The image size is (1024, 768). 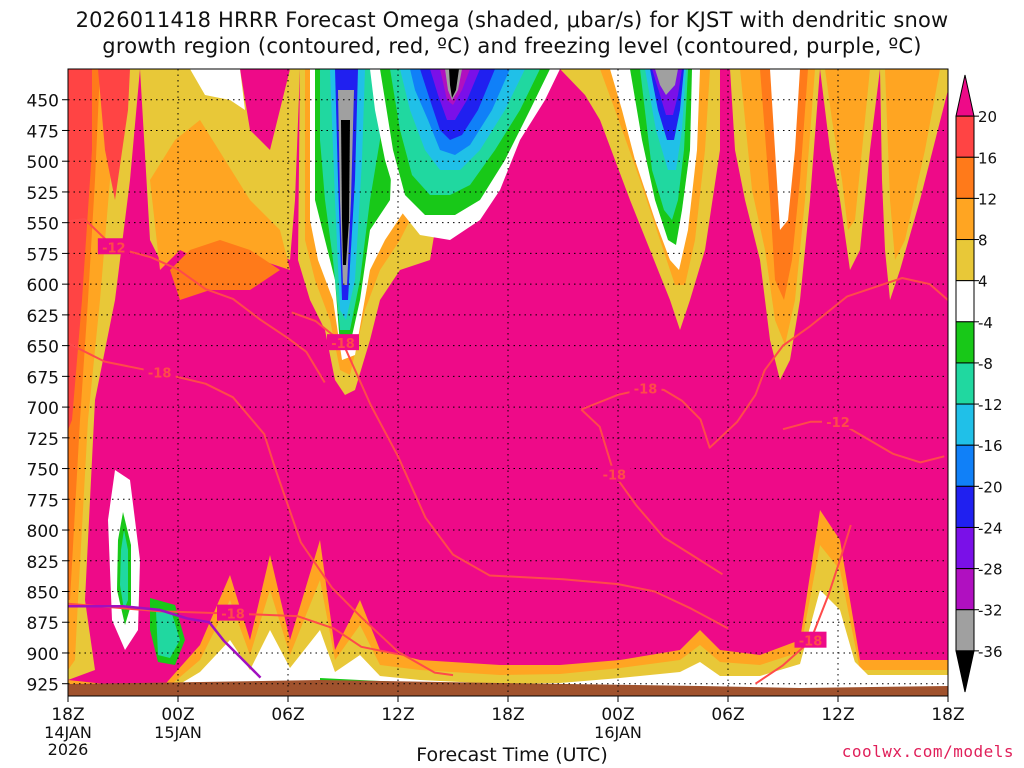 What do you see at coordinates (43, 317) in the screenshot?
I see `y-tick-label: 625` at bounding box center [43, 317].